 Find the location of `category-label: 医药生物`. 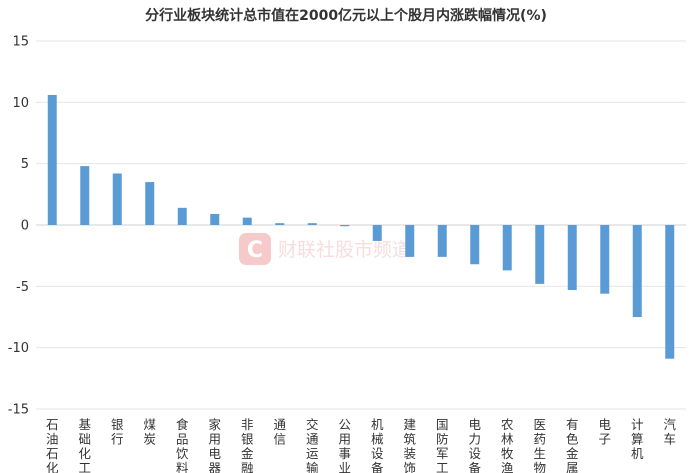

category-label: 医药生物 is located at coordinates (539, 445).